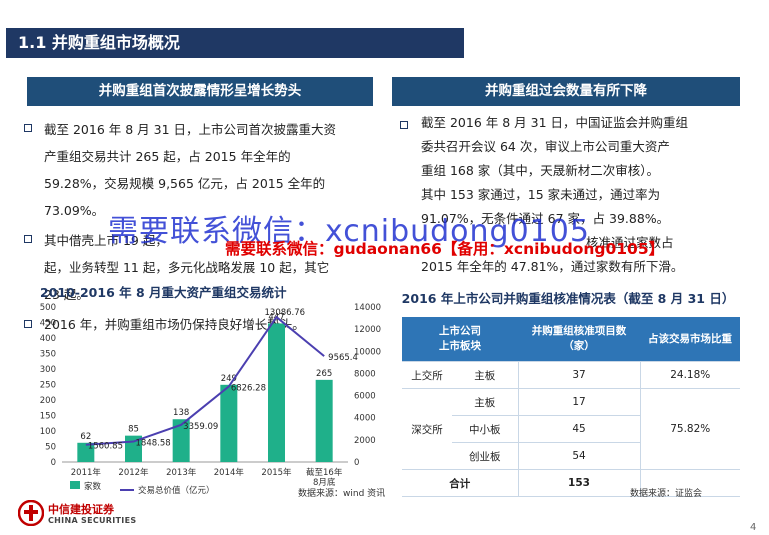 Image resolution: width=769 pixels, height=535 pixels. What do you see at coordinates (190, 129) in the screenshot?
I see `text-line: 截至 2016 年 8 月 31 日，上市公司首次披露重大资` at bounding box center [190, 129].